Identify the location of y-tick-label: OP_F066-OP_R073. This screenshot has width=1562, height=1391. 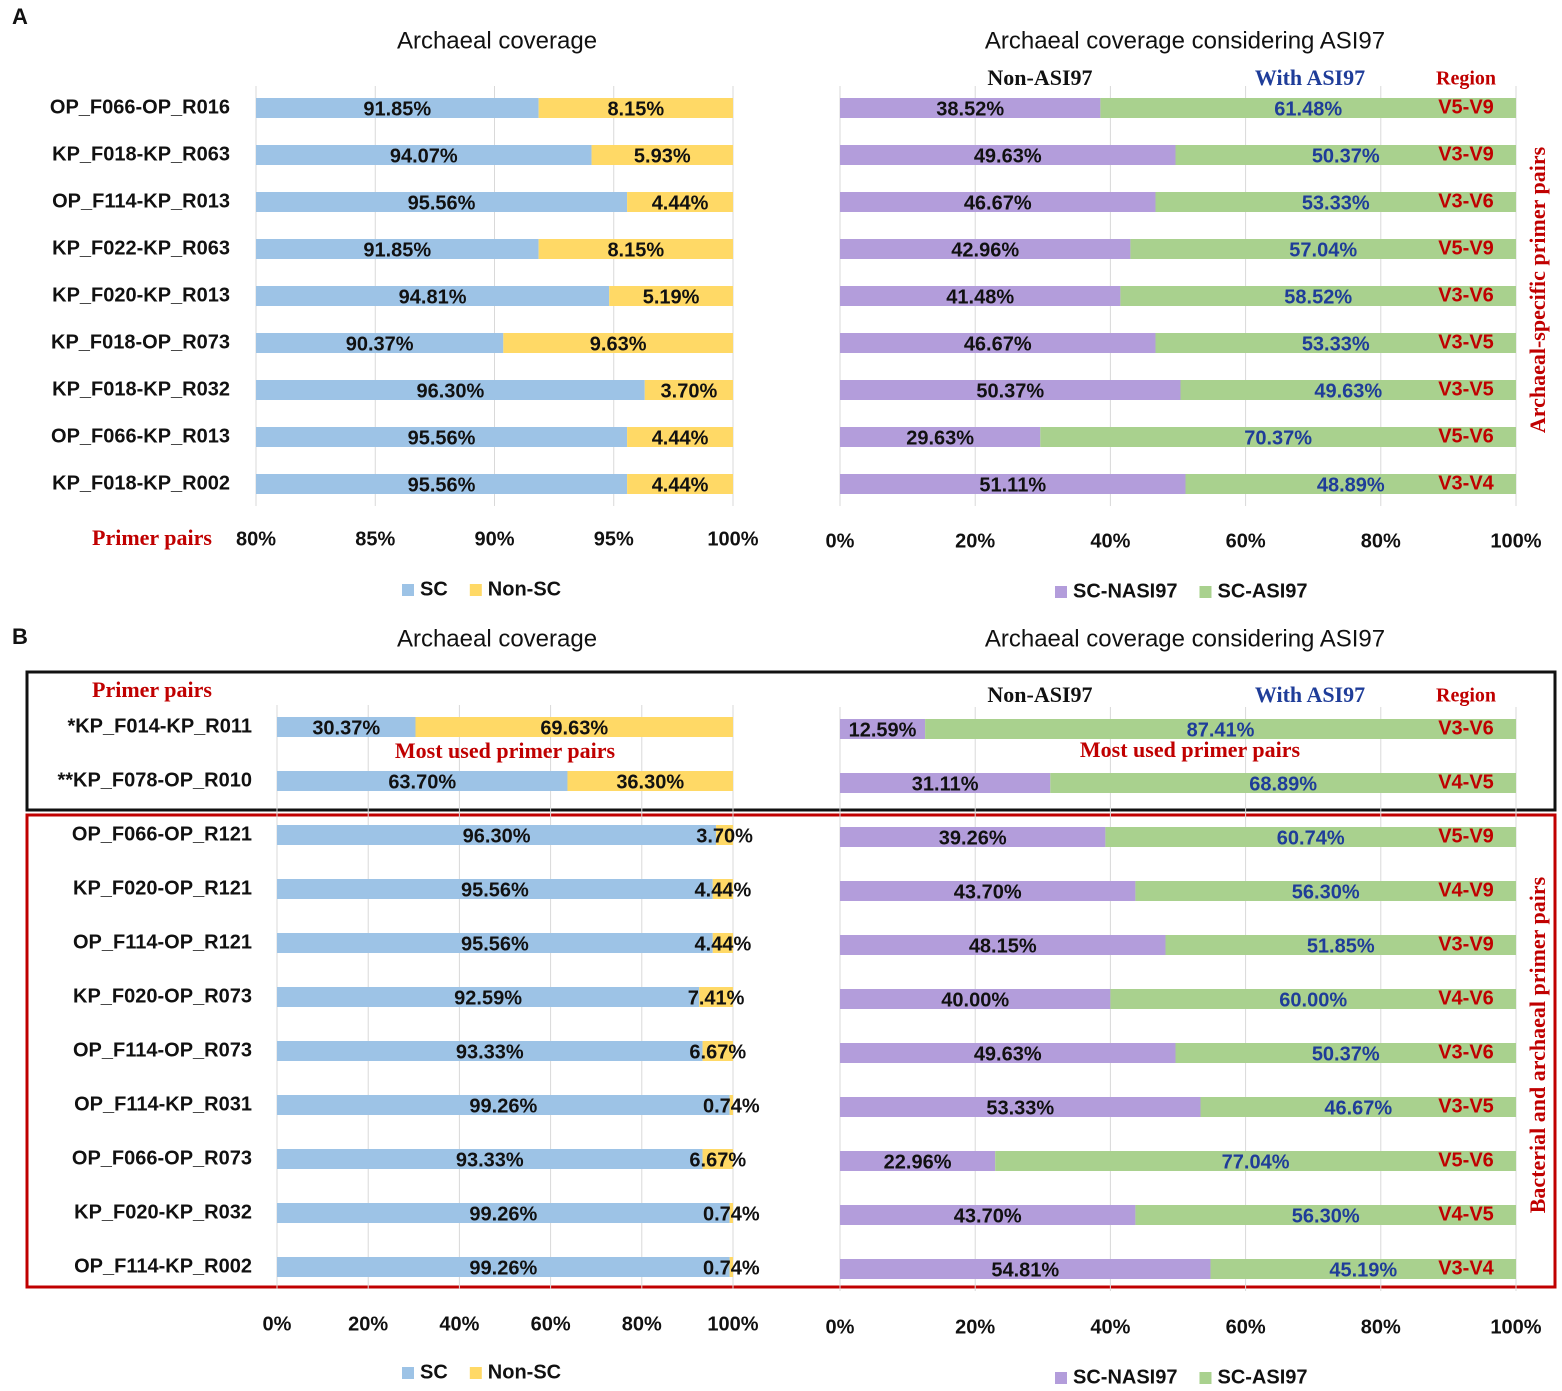
(162, 1158).